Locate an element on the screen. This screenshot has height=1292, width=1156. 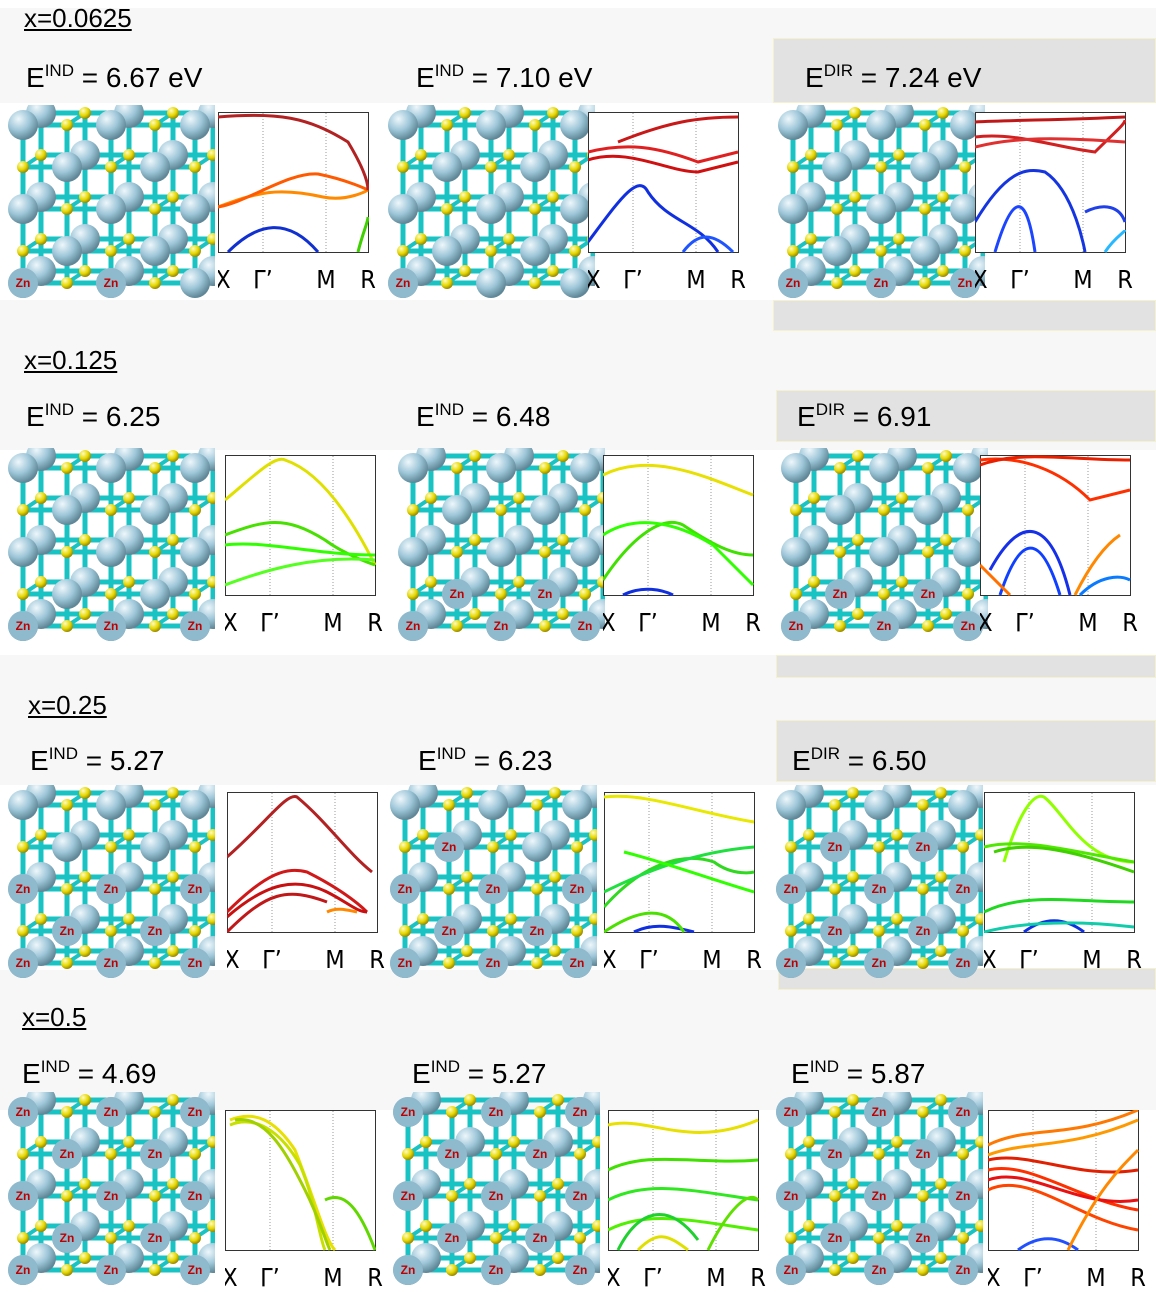
concentration-heading: x=0.125 is located at coordinates (71, 360).